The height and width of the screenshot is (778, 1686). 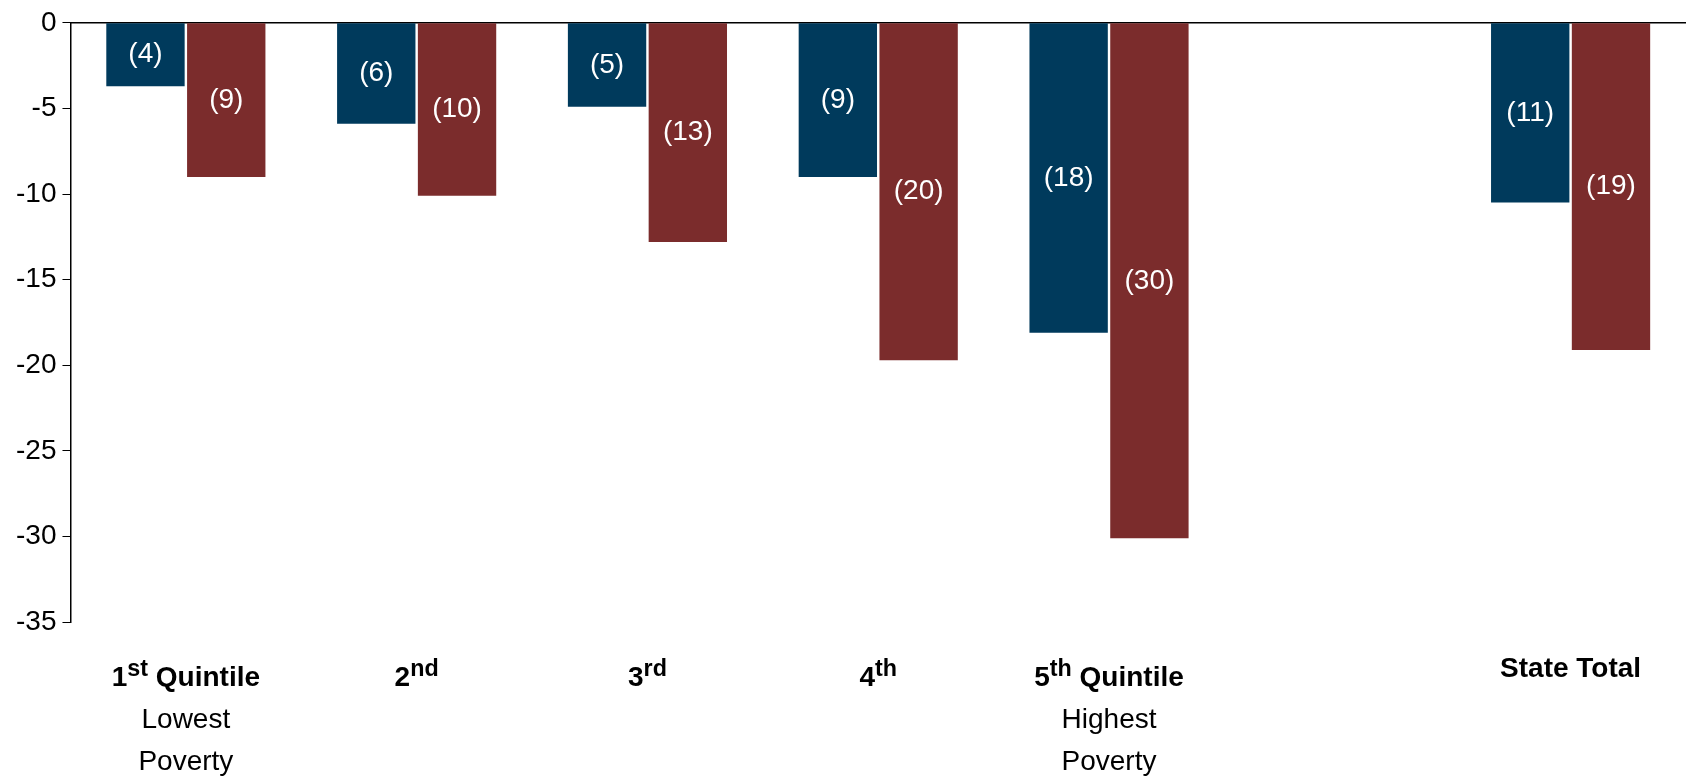 I want to click on data-label: (30), so click(x=1149, y=279).